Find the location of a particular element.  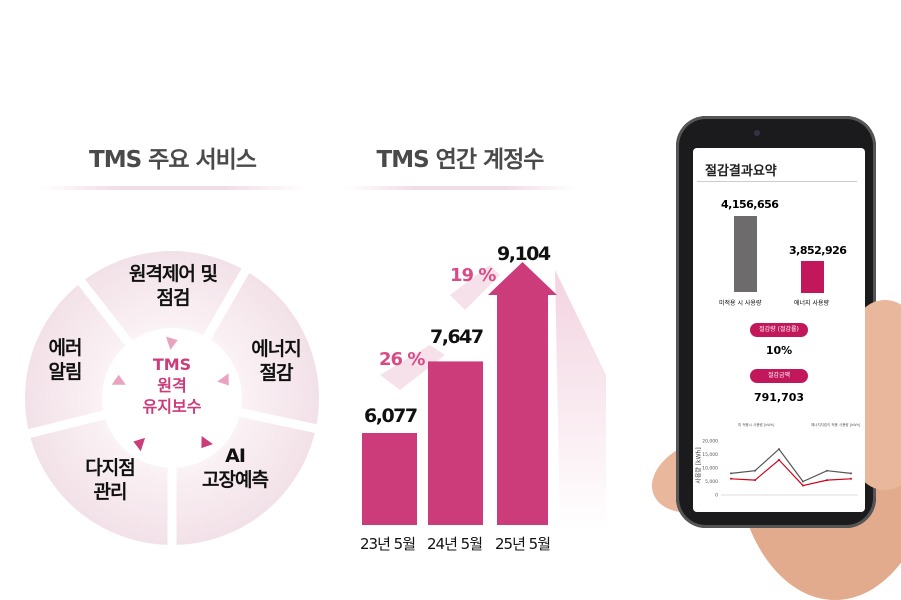

saving-badge: 절감량 (절감률) is located at coordinates (779, 330).